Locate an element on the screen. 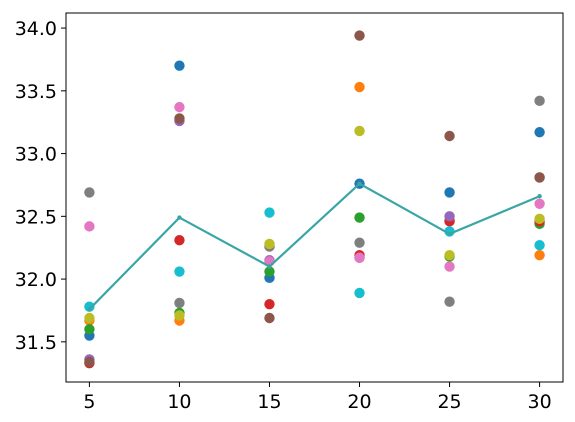 The image size is (575, 422). y-tick-label: 34.0 is located at coordinates (36, 29).